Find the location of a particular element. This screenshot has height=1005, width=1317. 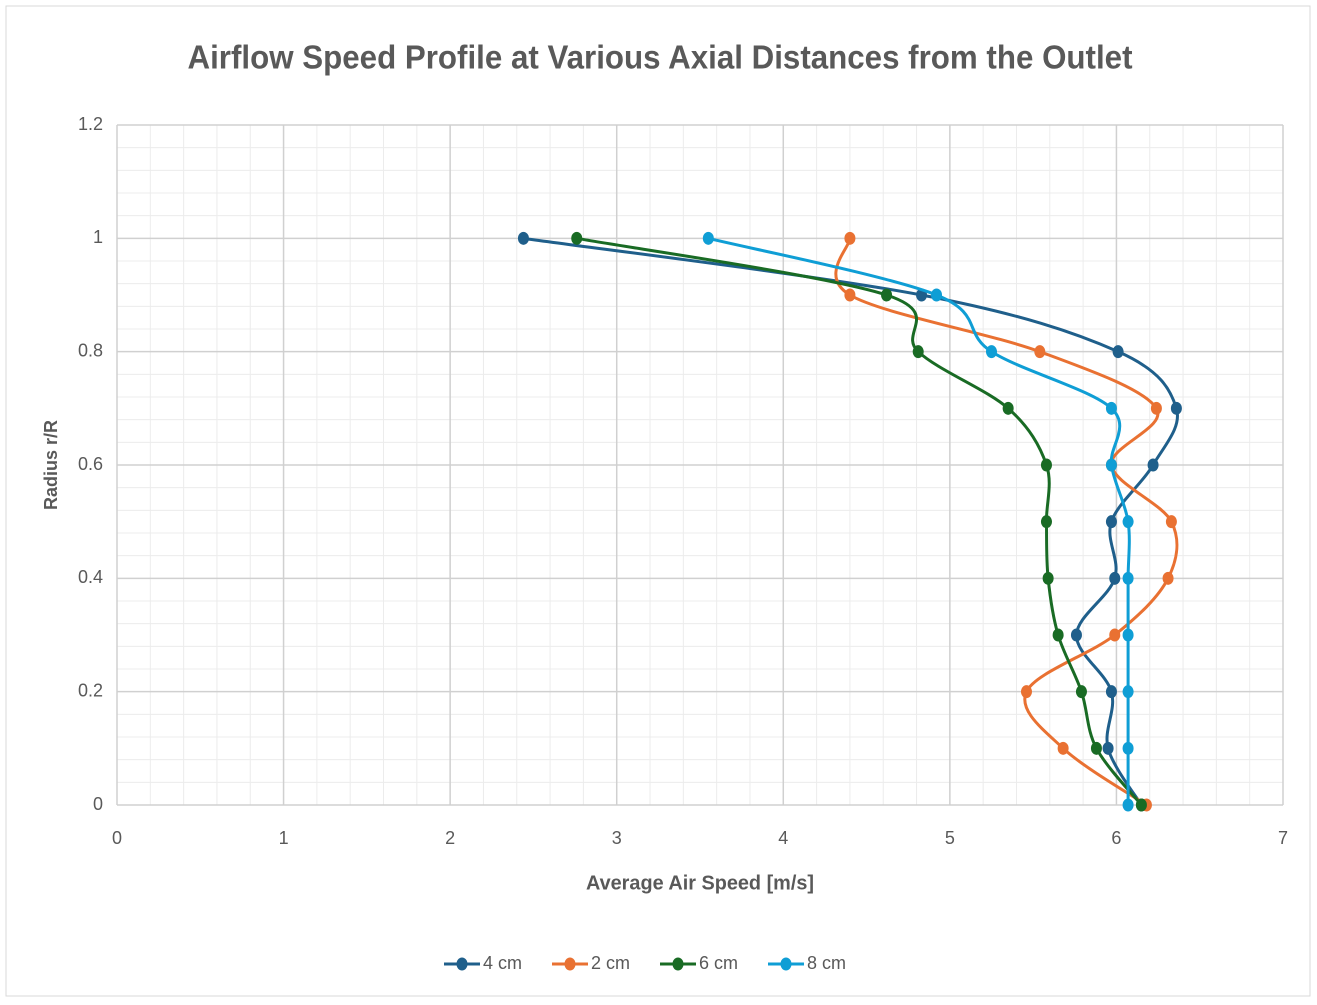

x-tick-label: 2 is located at coordinates (450, 838).